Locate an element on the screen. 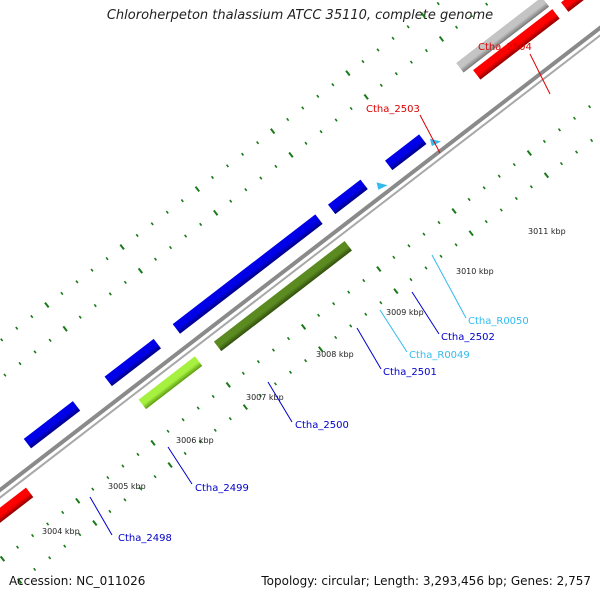 The height and width of the screenshot is (600, 600). gene-block-ctha-2498b is located at coordinates (133, 362).